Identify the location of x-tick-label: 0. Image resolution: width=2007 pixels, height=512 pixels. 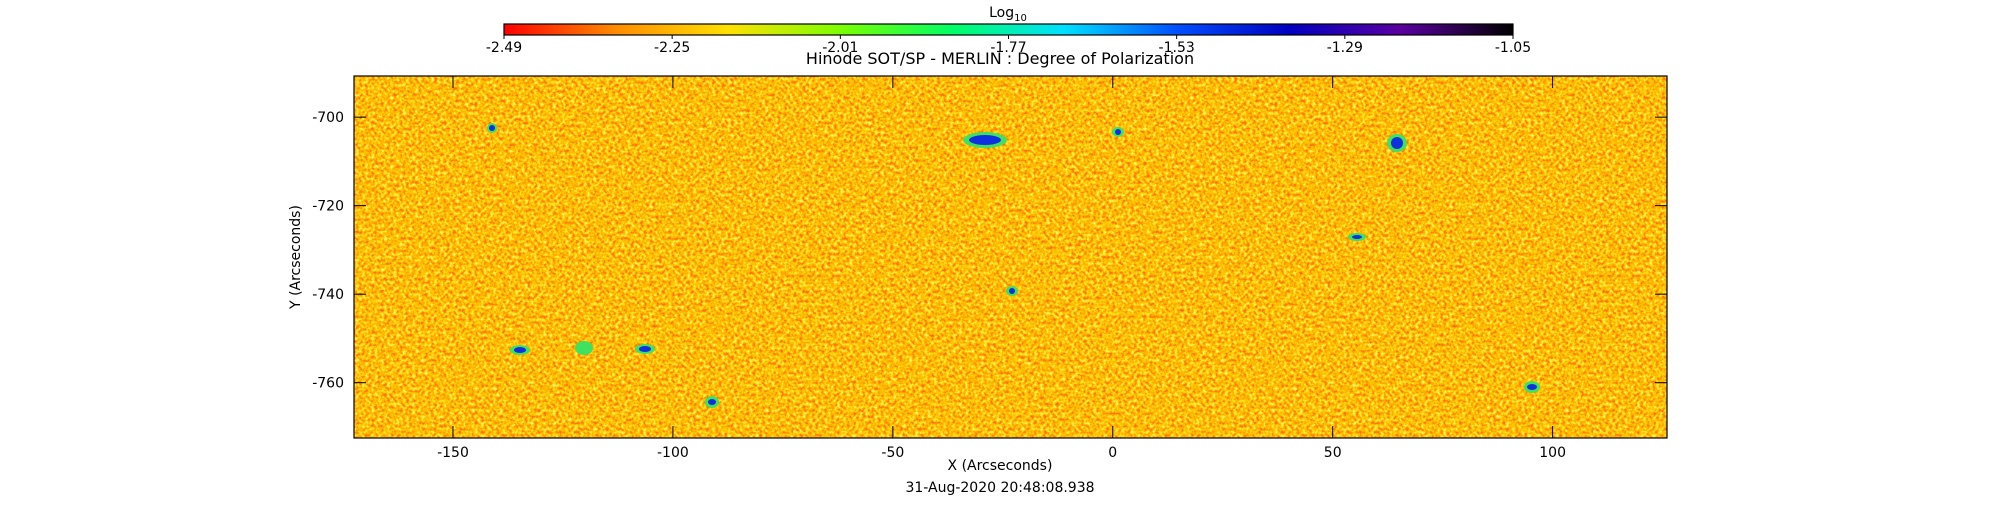
(1112, 453).